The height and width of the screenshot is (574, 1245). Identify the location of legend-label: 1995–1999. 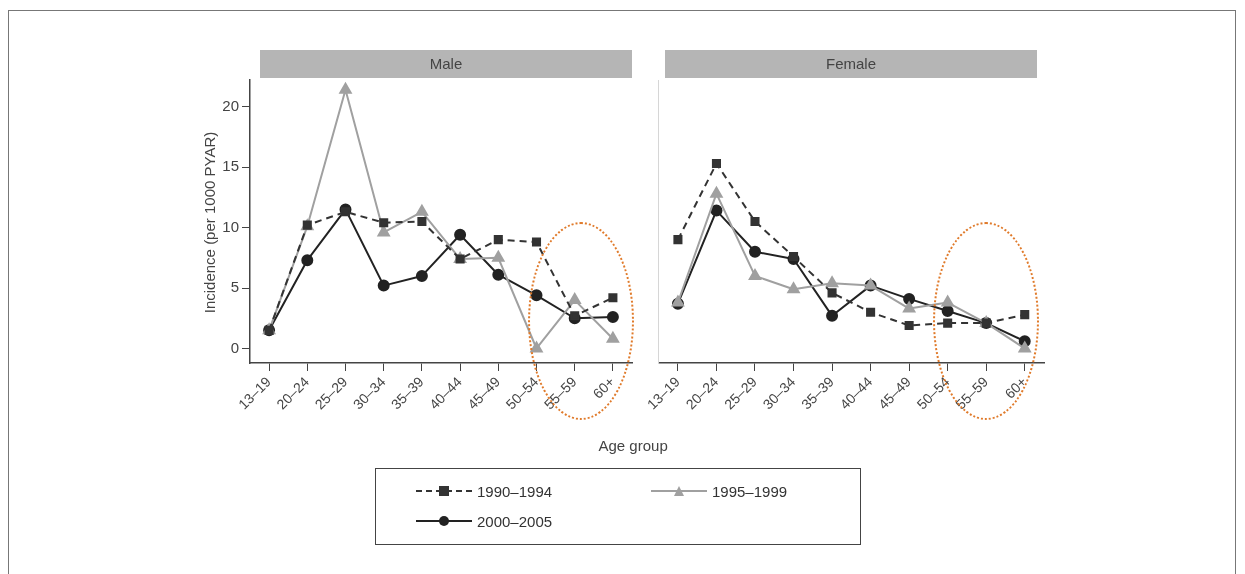
(750, 491).